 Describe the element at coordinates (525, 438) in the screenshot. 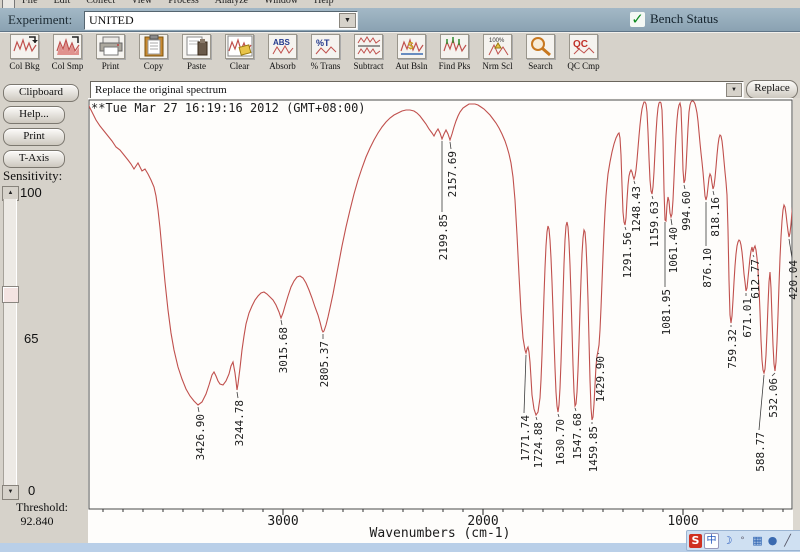

I see `peak-label: 1771.74` at that location.